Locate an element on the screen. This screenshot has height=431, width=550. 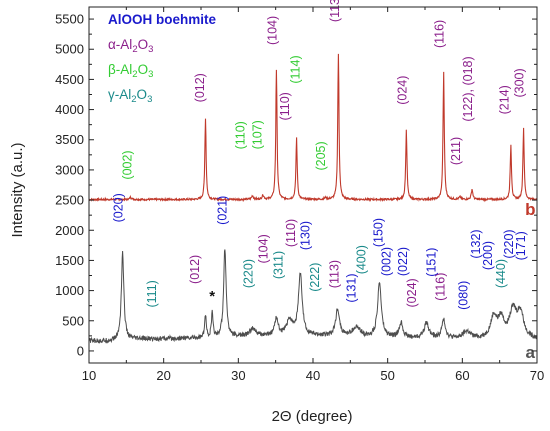
curve-label-a: a is located at coordinates (531, 352).